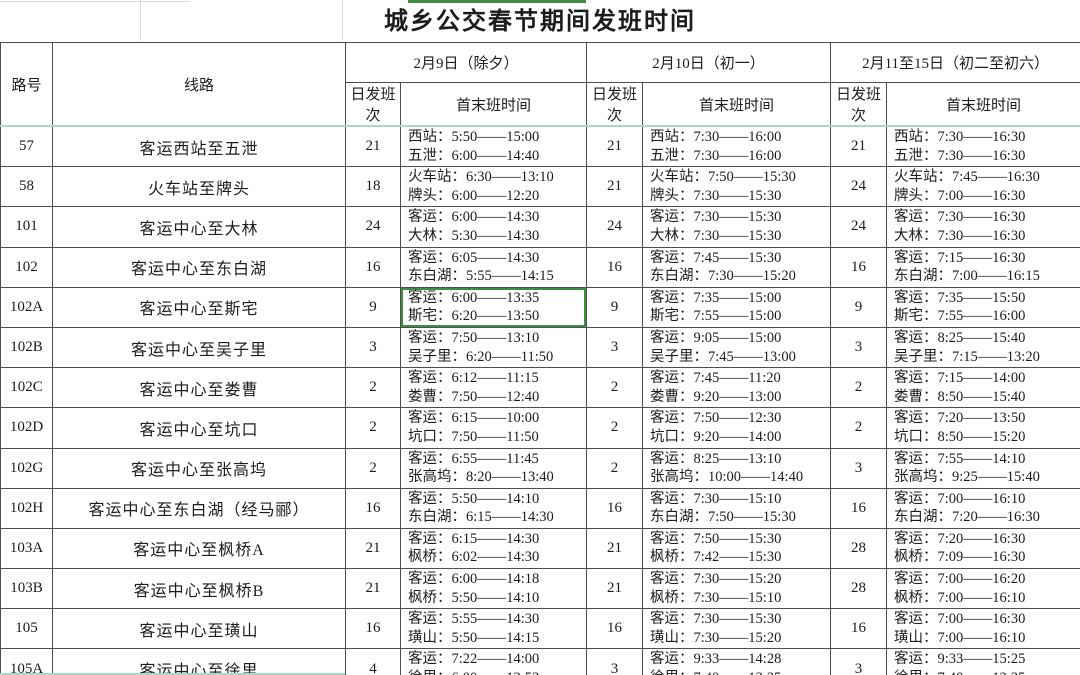 The height and width of the screenshot is (675, 1080). I want to click on first-last-times-cell-feb11-15: 客运：8:25——15:40 吴子里：7:15——13:20, so click(983, 347).